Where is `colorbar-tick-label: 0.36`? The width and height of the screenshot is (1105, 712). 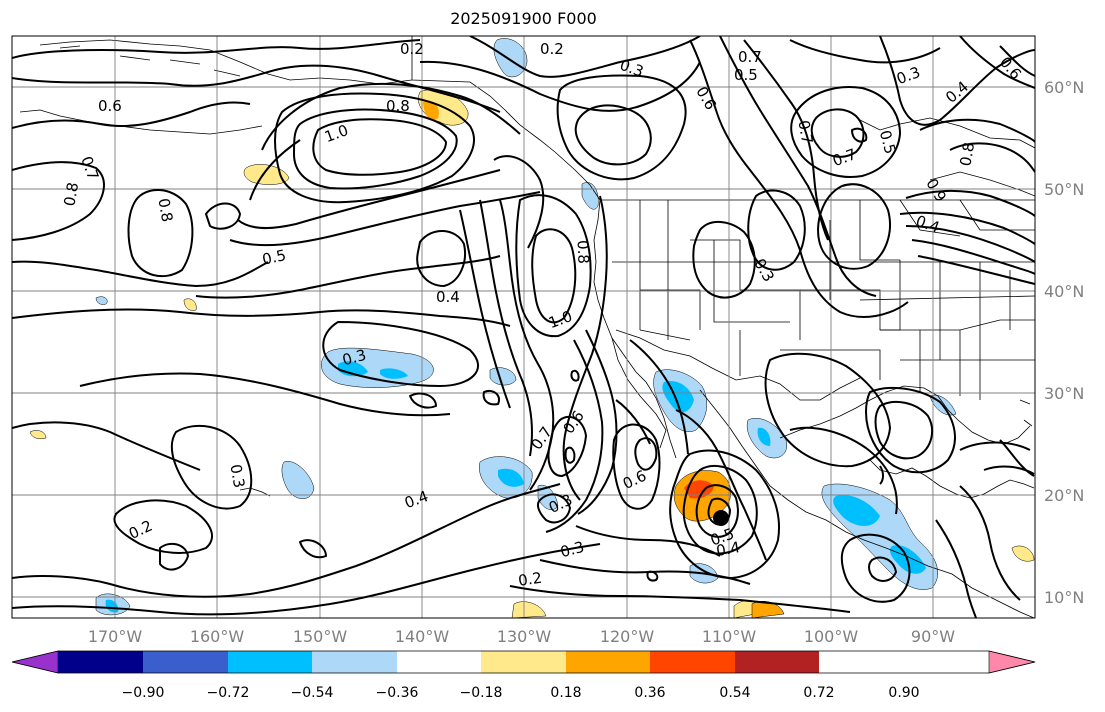 colorbar-tick-label: 0.36 is located at coordinates (649, 693).